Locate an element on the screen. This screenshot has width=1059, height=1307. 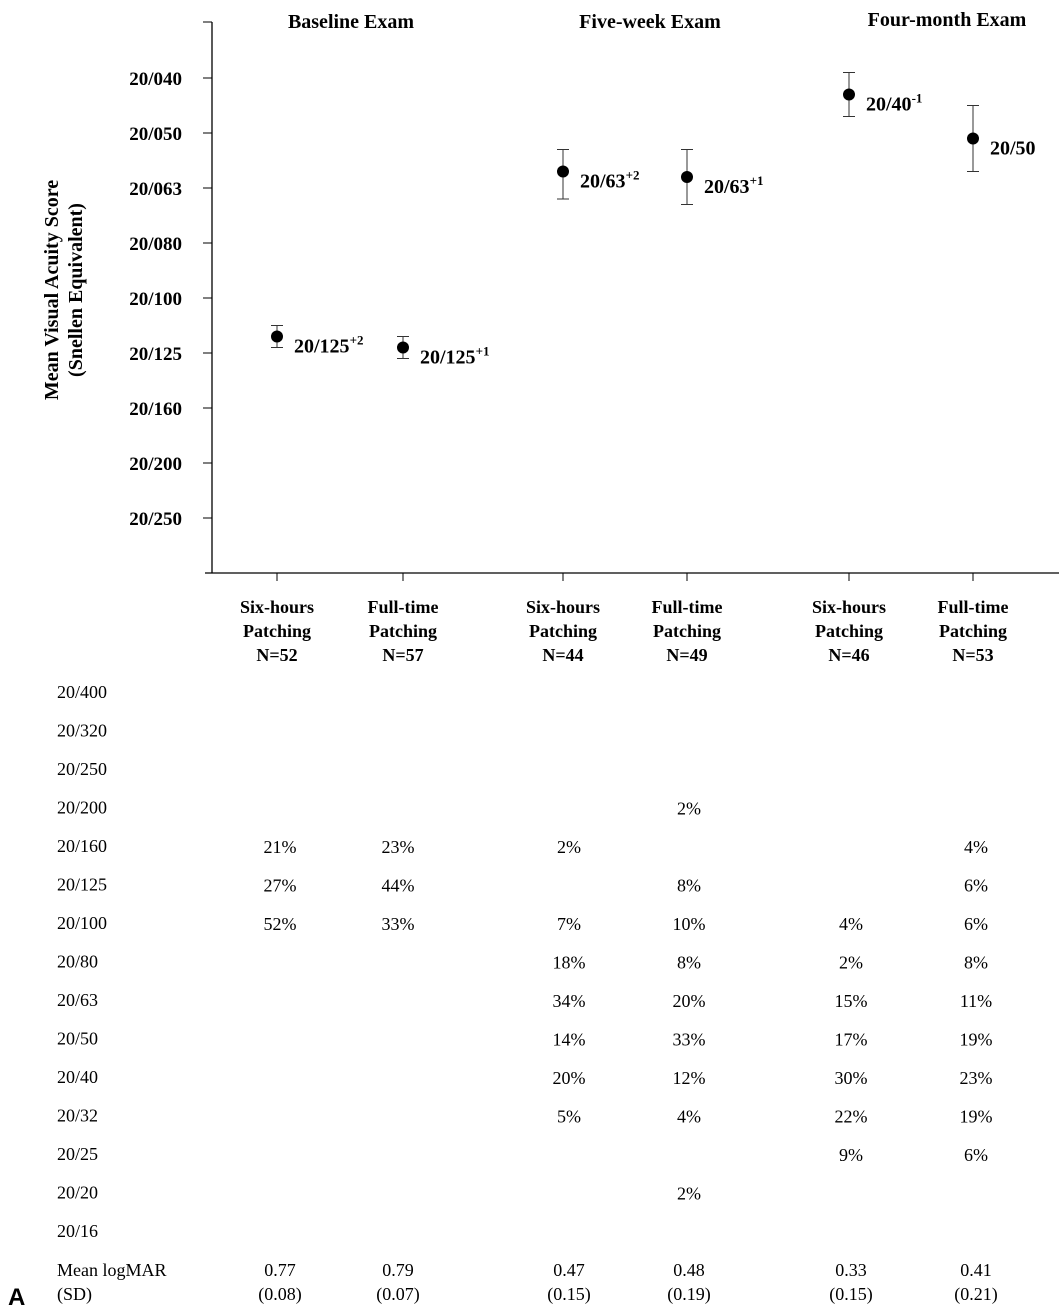
y-tick-label: 20/080 is located at coordinates (155, 244).